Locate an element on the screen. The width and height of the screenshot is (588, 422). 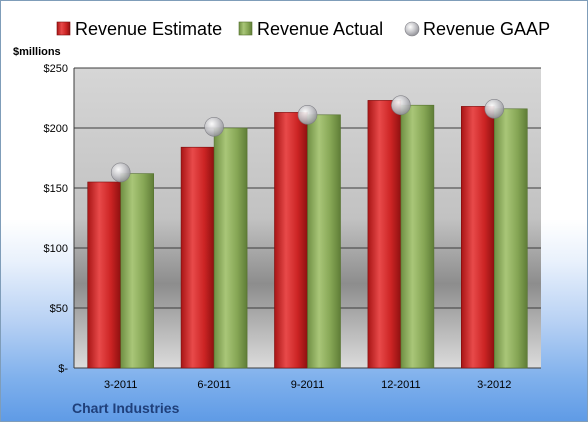
x-axis-ticks: 3-2011 6-2011 9-2011 12-2011 3-2012 is located at coordinates (307, 385).